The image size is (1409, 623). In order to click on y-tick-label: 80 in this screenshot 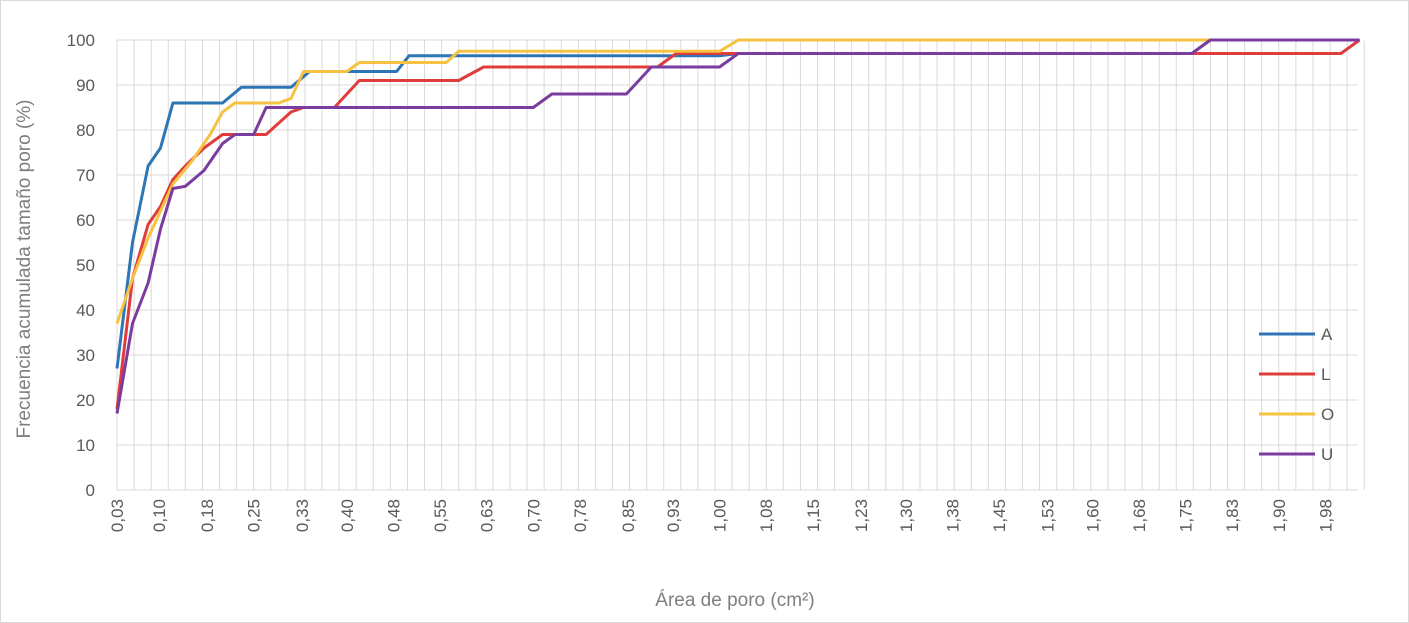, I will do `click(85, 130)`.